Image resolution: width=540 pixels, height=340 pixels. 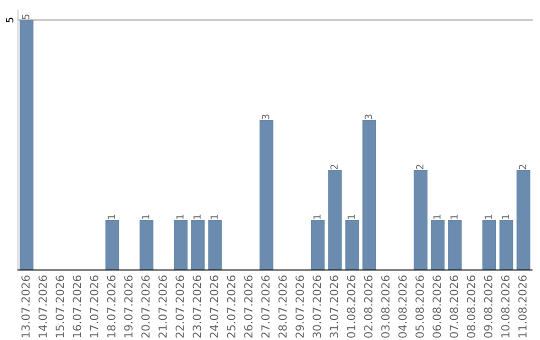 What do you see at coordinates (77, 307) in the screenshot?
I see `x-tick-label: 16.07.2026` at bounding box center [77, 307].